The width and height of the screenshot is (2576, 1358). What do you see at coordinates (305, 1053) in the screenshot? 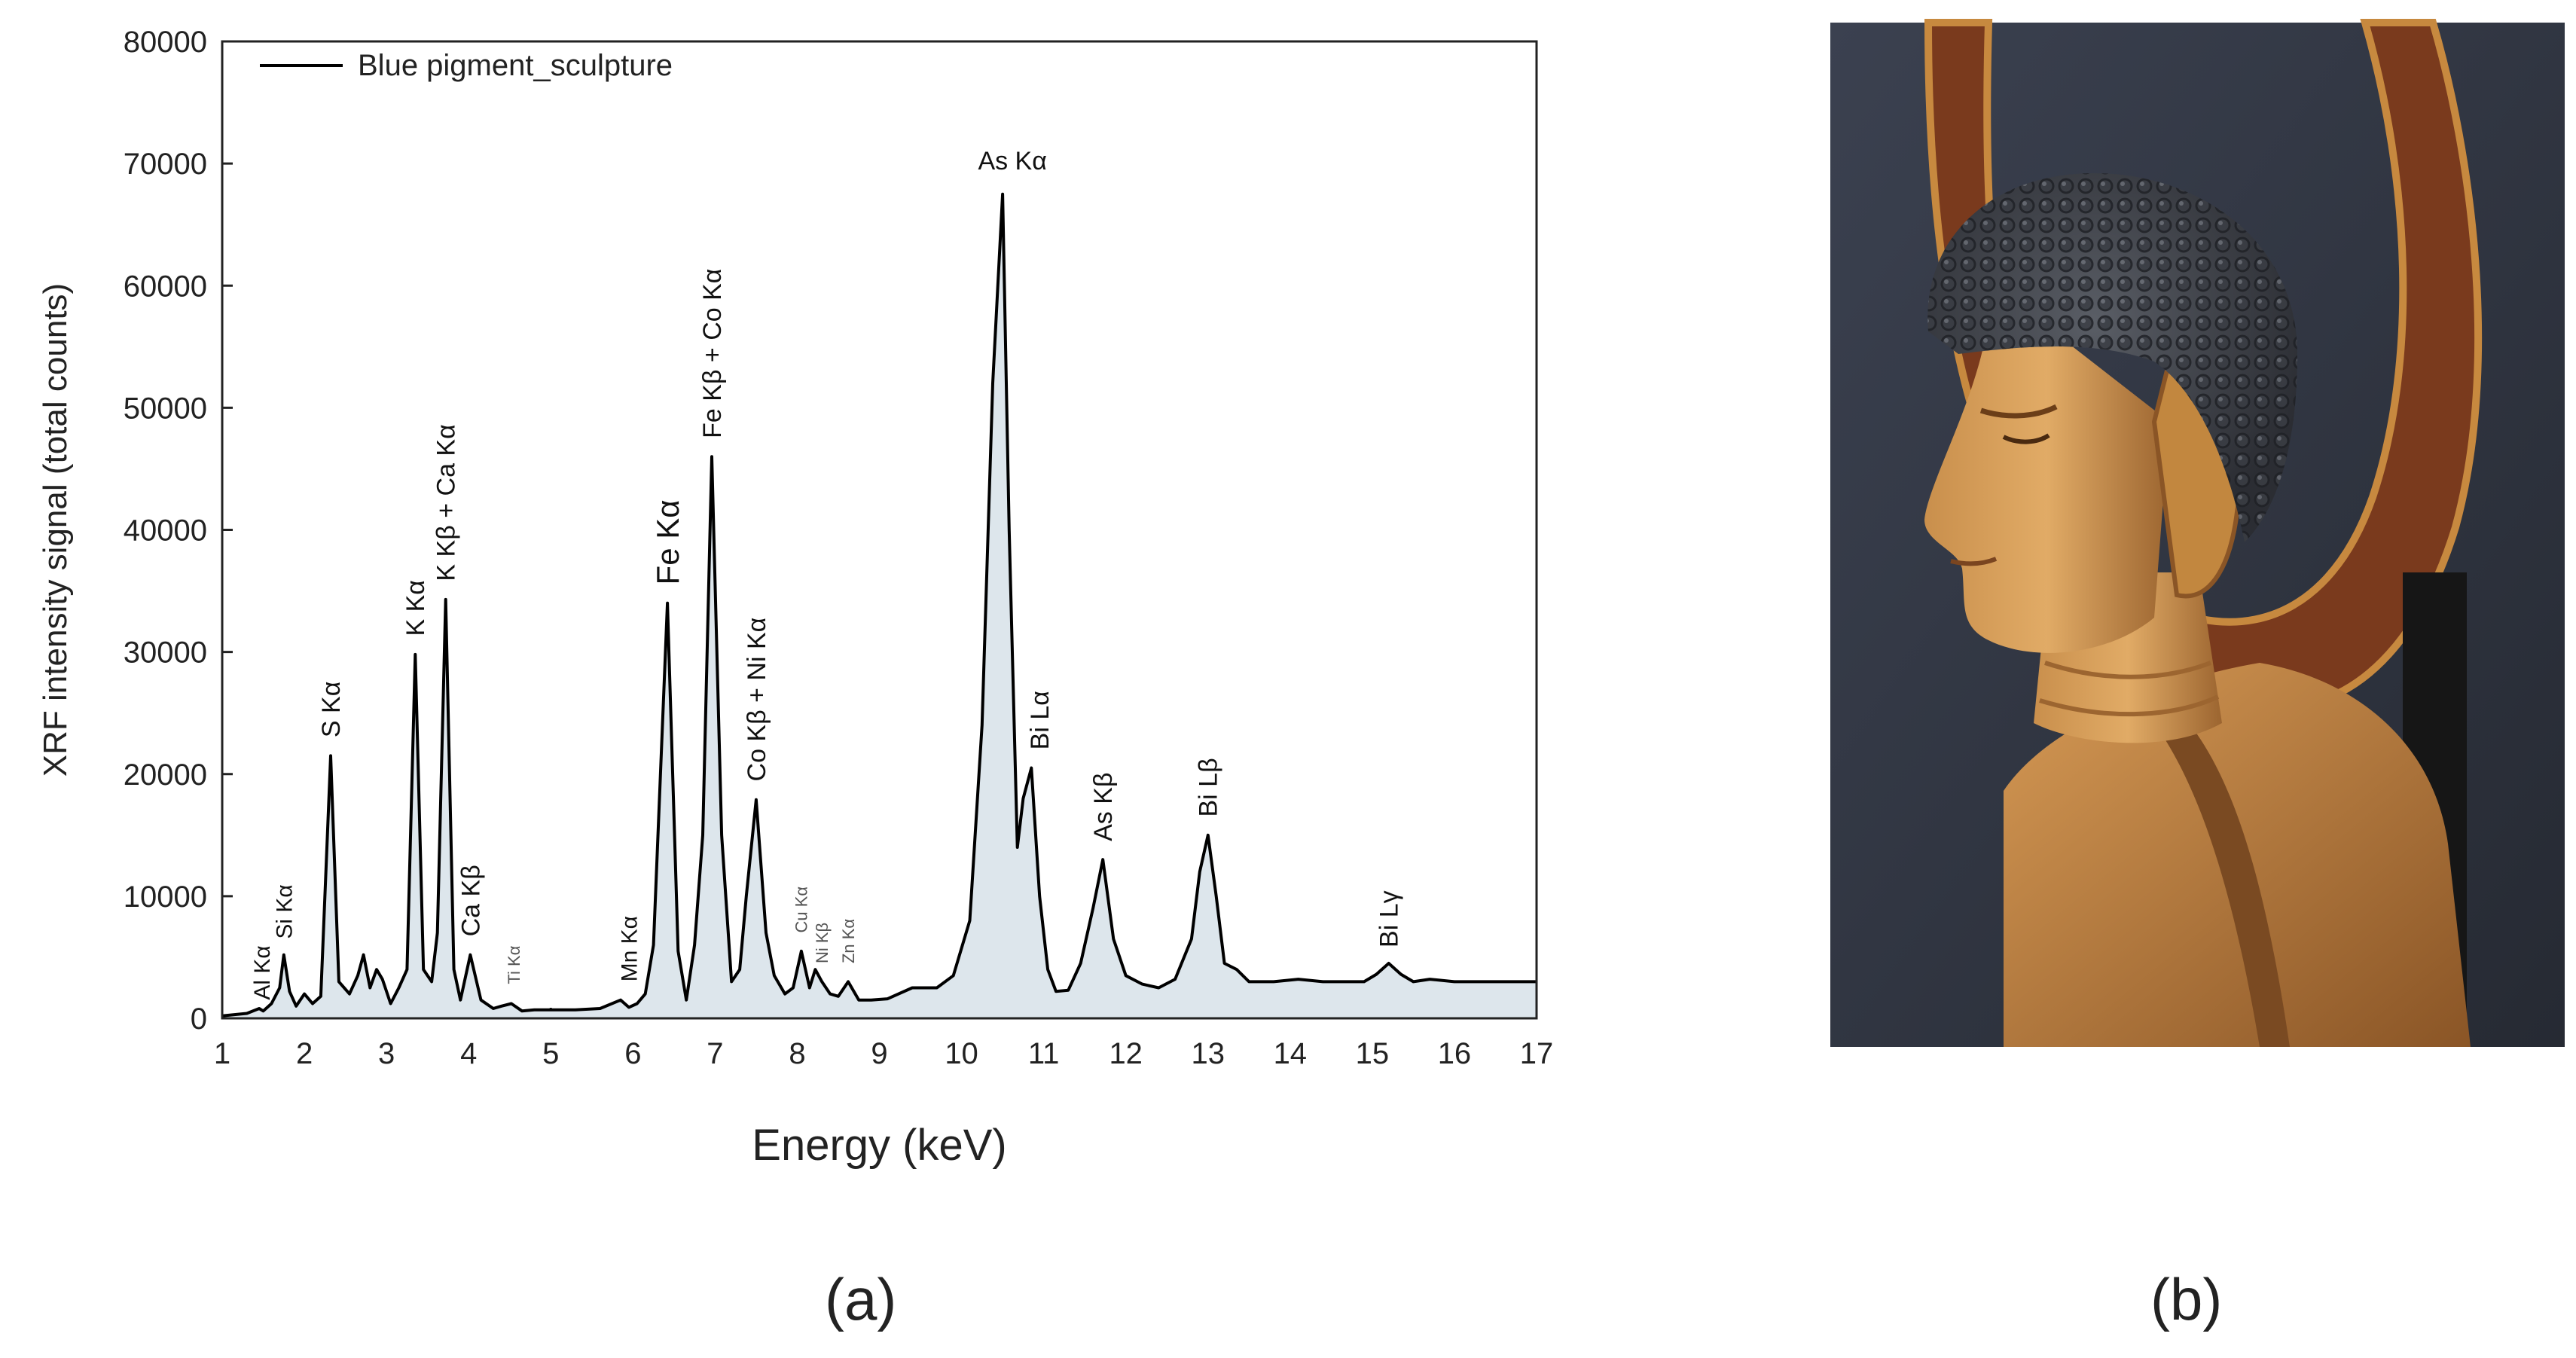
I see `x-tick-label: 2` at bounding box center [305, 1053].